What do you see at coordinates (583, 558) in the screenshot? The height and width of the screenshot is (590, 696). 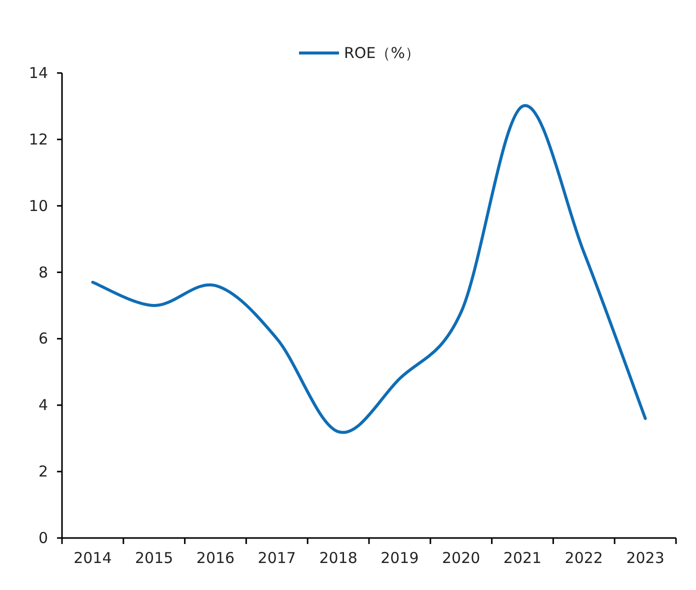 I see `x-tick-label: 2022` at bounding box center [583, 558].